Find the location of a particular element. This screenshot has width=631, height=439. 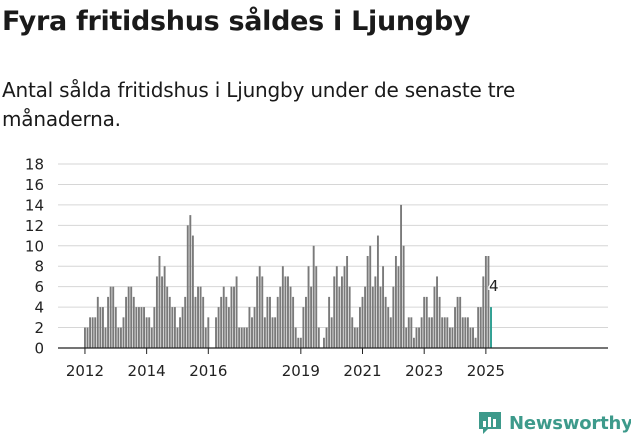

brand-name: Newsworthy is located at coordinates (570, 423).